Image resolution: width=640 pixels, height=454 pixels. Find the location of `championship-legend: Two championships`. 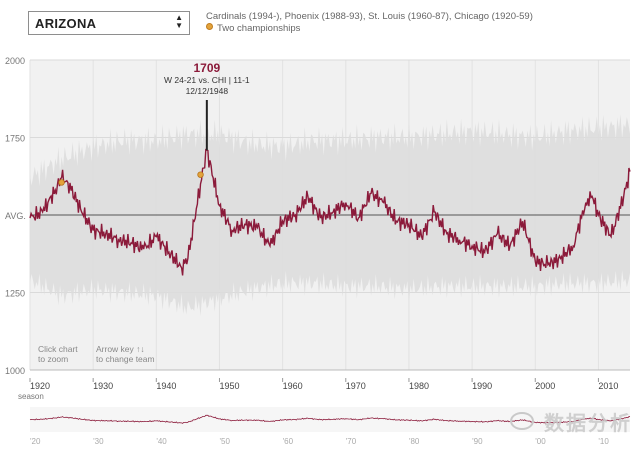

championship-legend: Two championships is located at coordinates (253, 28).